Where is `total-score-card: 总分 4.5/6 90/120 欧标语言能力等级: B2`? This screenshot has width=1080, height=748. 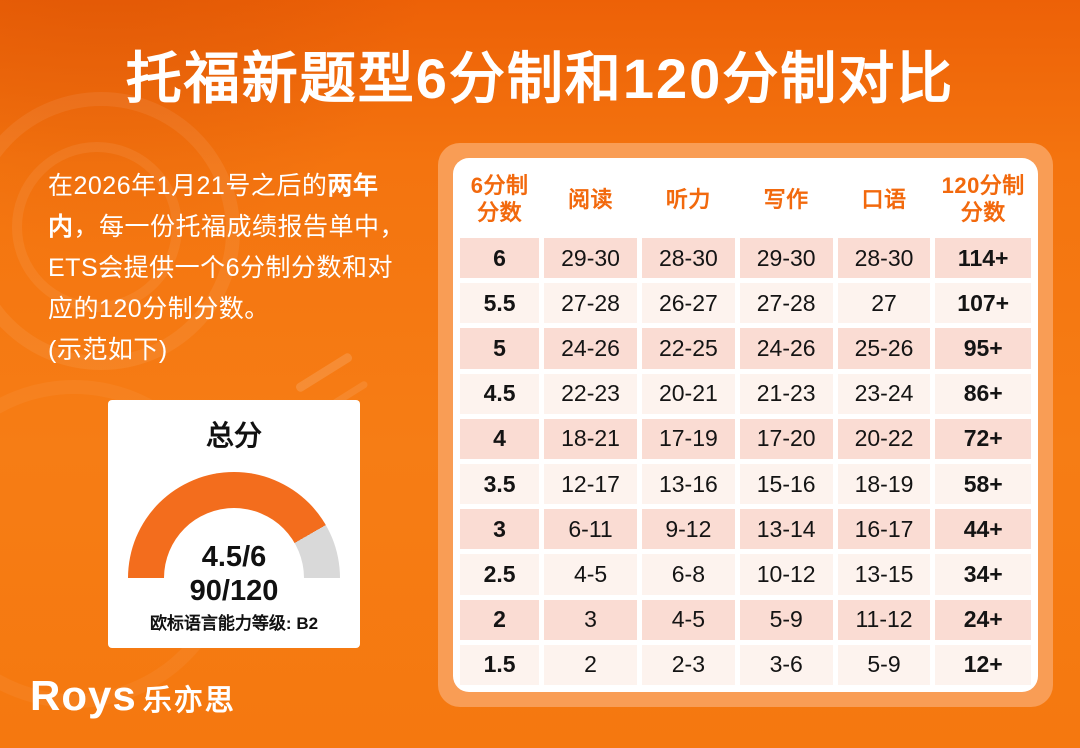
total-score-card: 总分 4.5/6 90/120 欧标语言能力等级: B2 is located at coordinates (234, 524).